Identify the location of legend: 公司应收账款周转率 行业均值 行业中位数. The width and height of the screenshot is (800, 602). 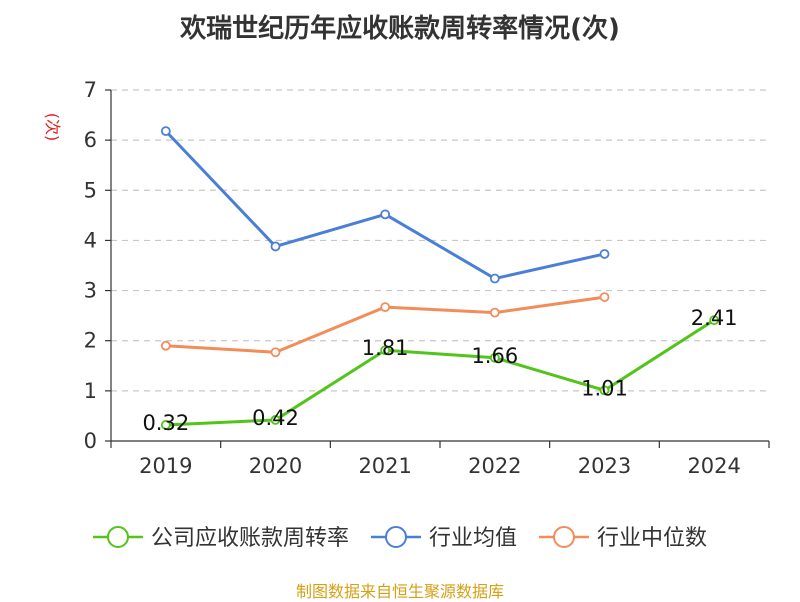
(399, 538).